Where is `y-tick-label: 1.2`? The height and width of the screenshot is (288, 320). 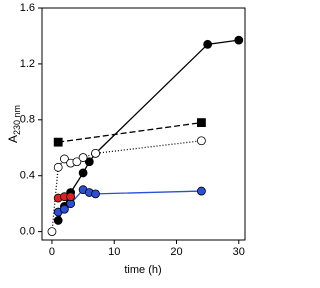
y-tick-label: 1.2 is located at coordinates (27, 64).